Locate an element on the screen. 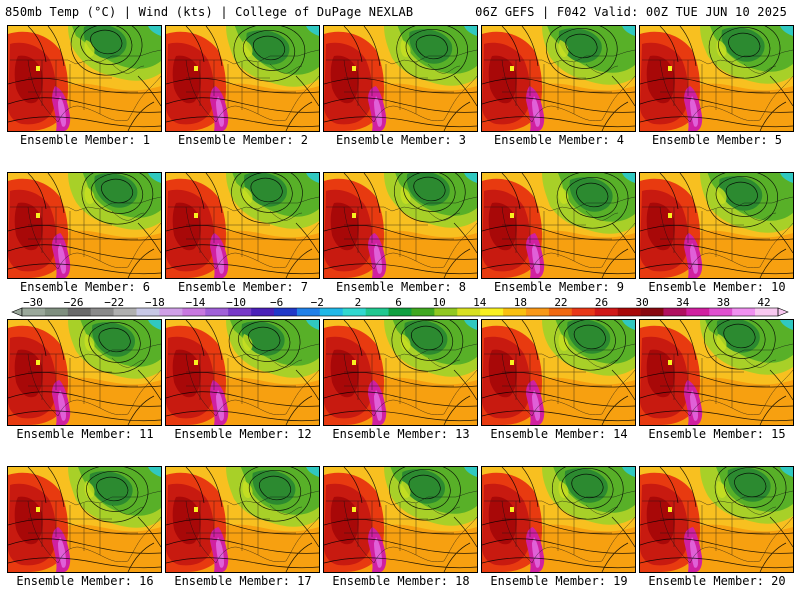  colorbar-tick-label: −14 is located at coordinates (195, 302).